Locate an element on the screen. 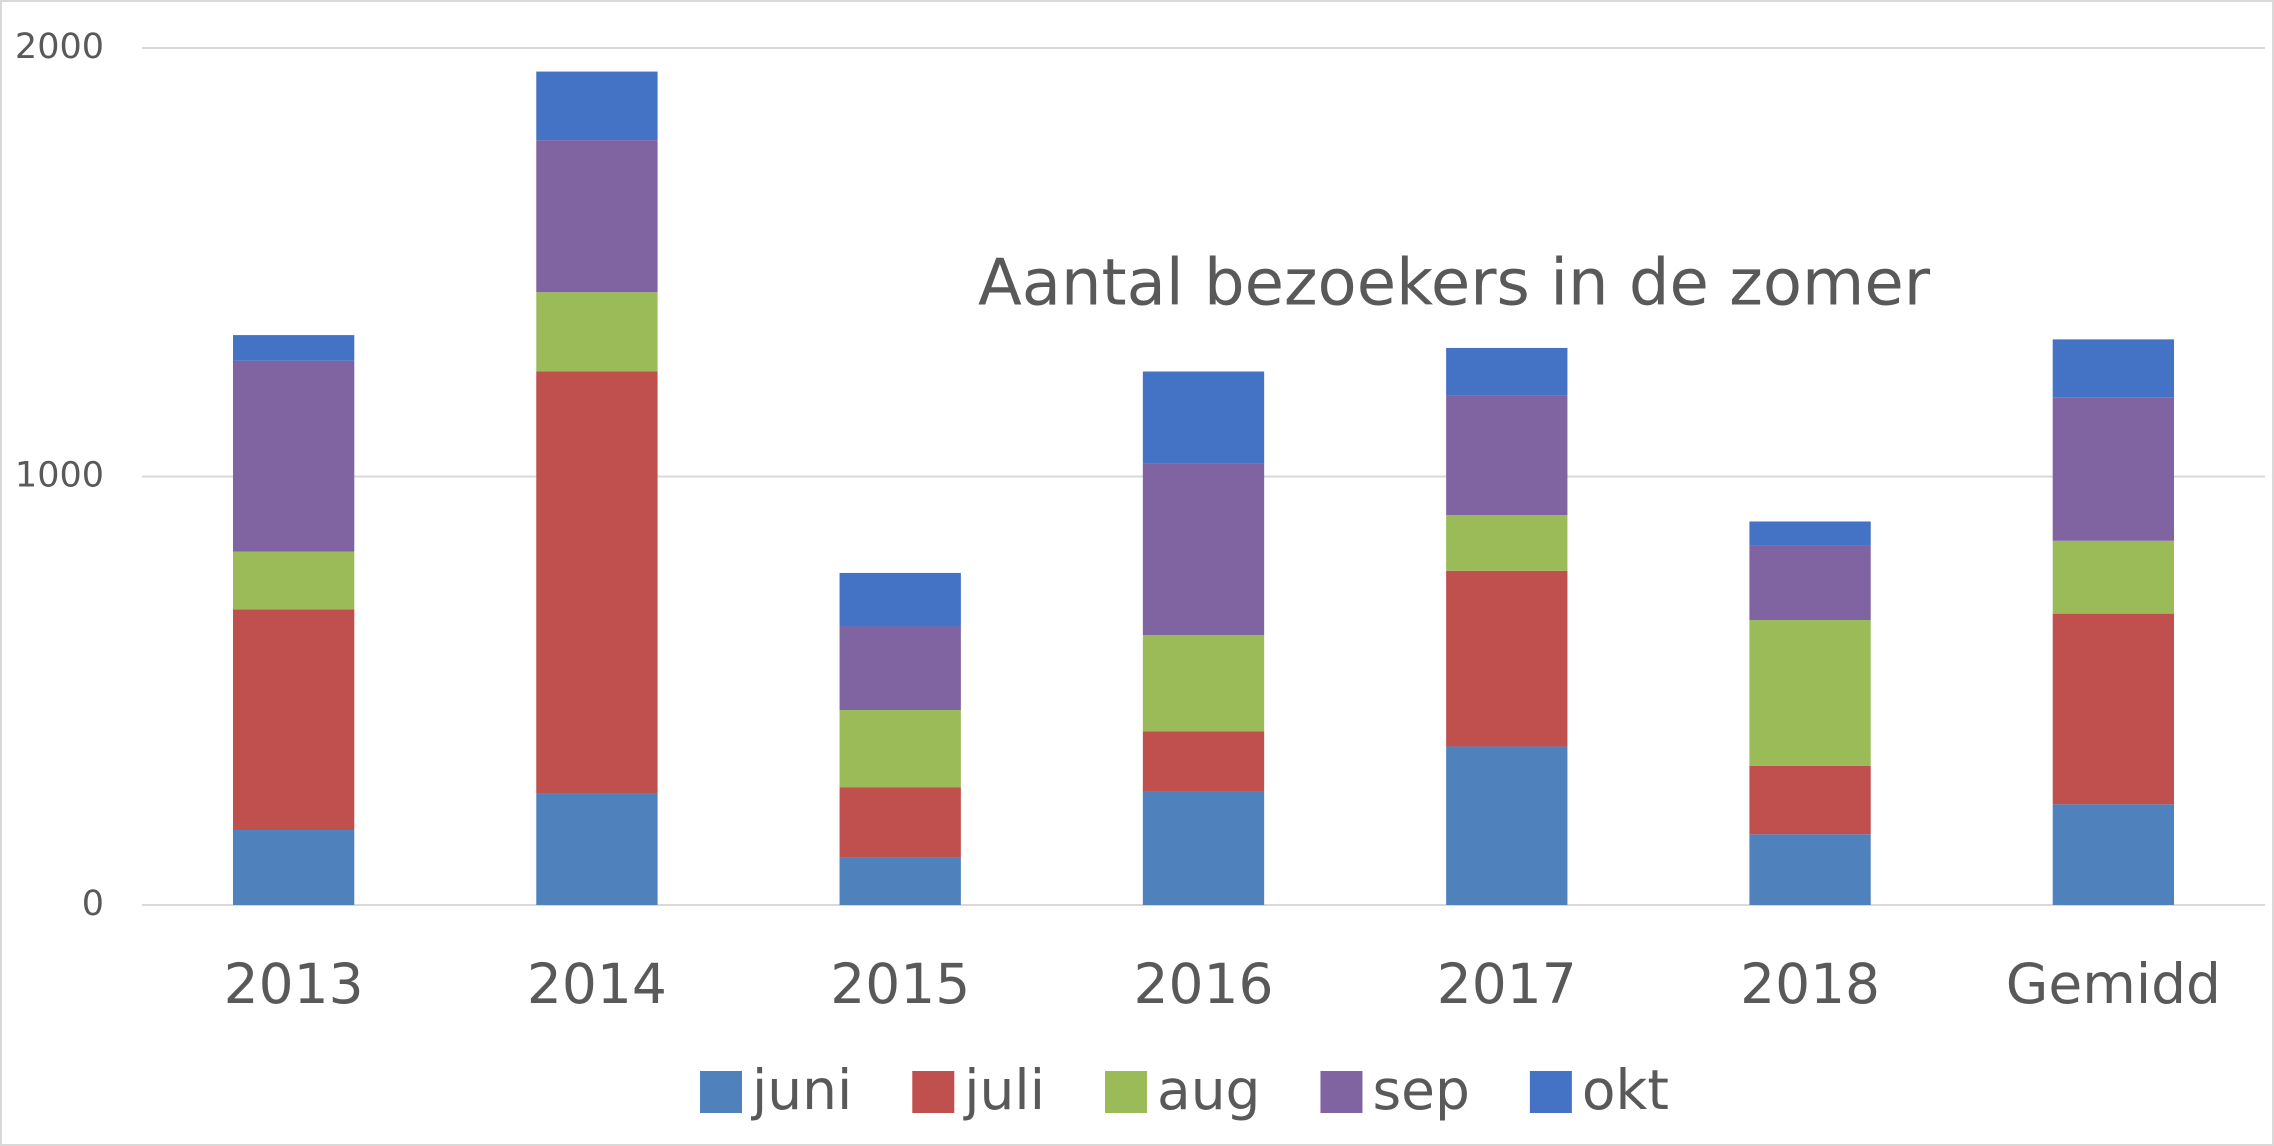 The height and width of the screenshot is (1146, 2274). legend: juni juli aug sep okt is located at coordinates (1184, 1090).